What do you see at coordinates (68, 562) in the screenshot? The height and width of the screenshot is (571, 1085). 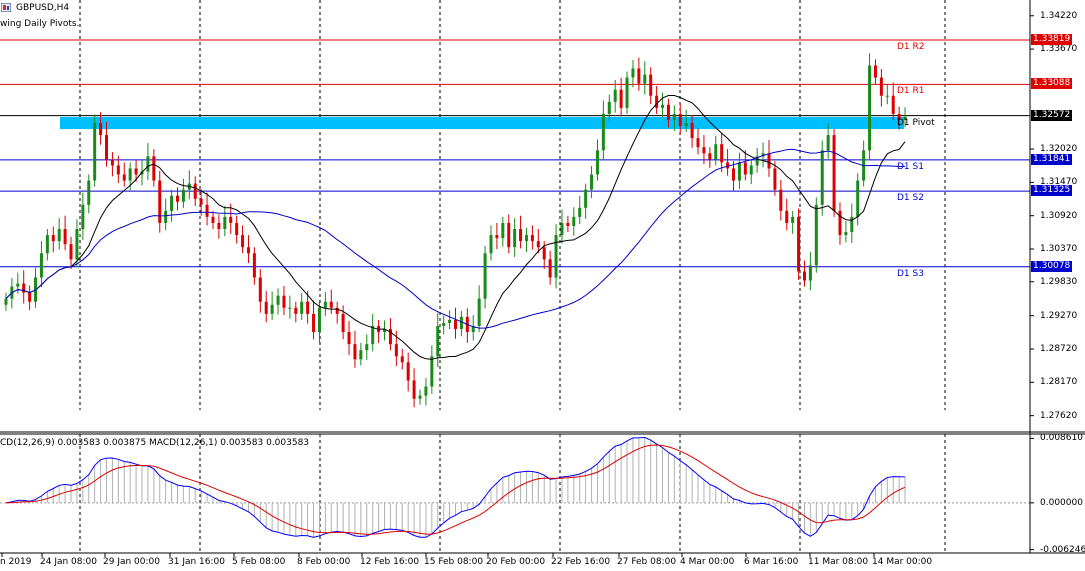 I see `date-tick-label: 24 Jan 08:00` at bounding box center [68, 562].